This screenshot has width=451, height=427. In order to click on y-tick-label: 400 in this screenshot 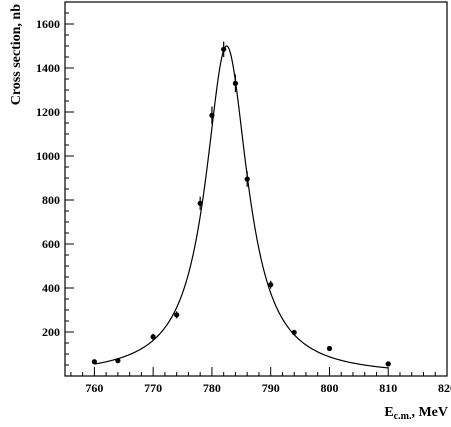, I will do `click(51, 288)`.